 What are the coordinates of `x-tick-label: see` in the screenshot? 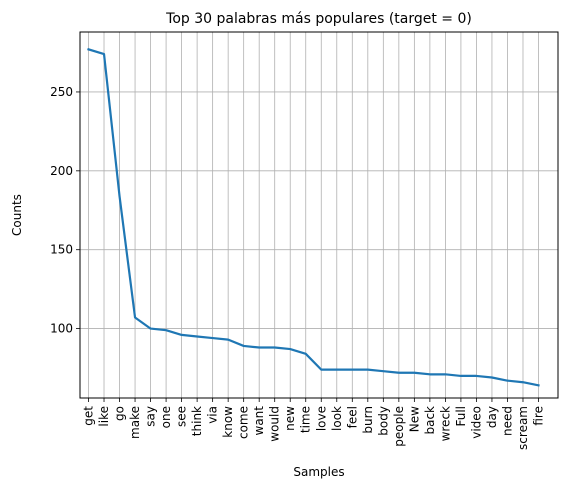 It's located at (182, 416).